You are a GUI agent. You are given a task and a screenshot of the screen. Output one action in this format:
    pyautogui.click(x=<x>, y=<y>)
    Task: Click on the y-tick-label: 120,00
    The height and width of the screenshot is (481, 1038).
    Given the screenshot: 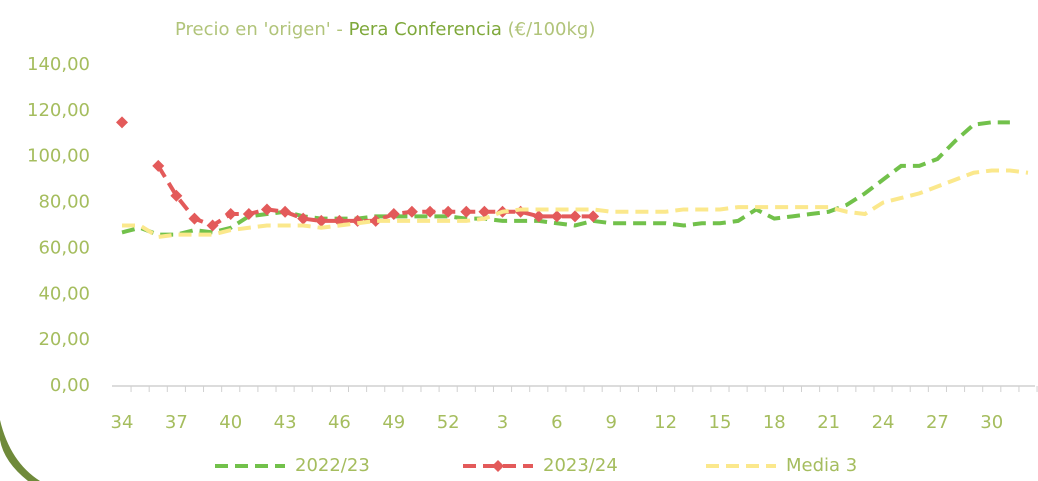 What is the action you would take?
    pyautogui.click(x=58, y=110)
    